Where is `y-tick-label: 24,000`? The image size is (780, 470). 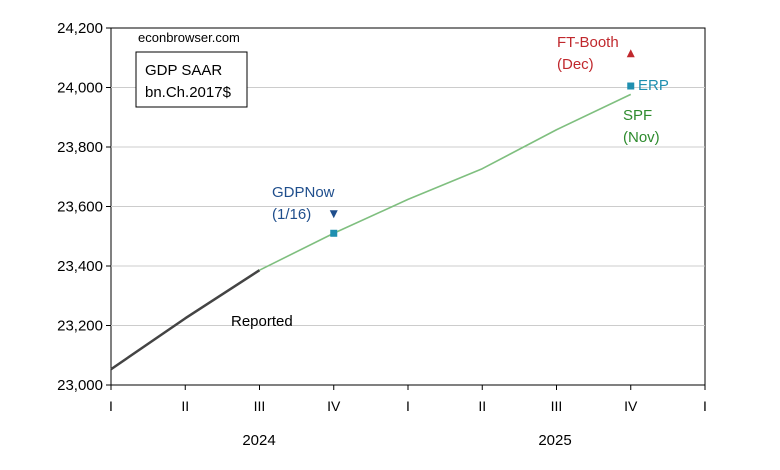 y-tick-label: 24,000 is located at coordinates (80, 88).